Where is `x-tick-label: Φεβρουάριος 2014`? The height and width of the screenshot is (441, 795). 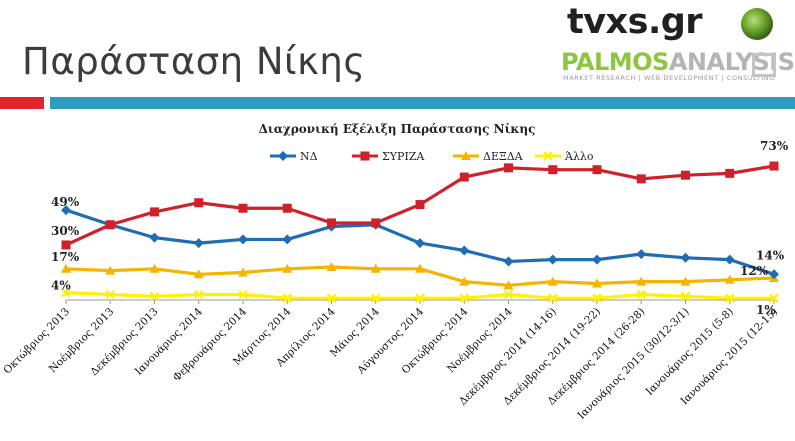
x-tick-label: Φεβρουάριος 2014 is located at coordinates (210, 344).